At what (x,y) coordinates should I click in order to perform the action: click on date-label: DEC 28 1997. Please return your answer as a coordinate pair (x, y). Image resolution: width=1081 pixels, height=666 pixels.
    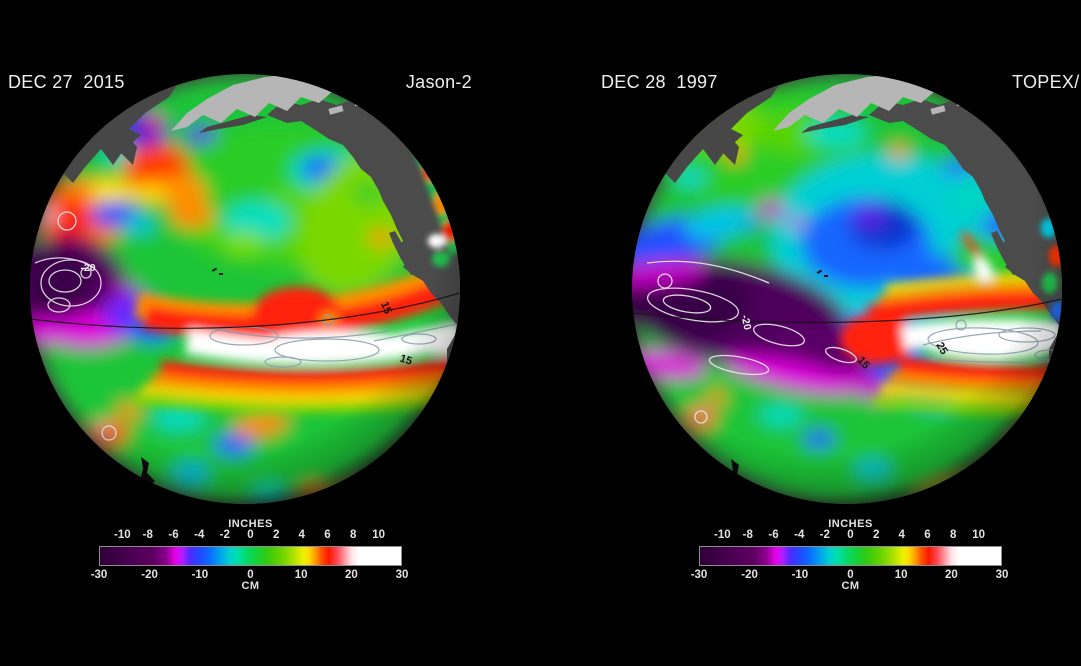
    Looking at the image, I should click on (659, 82).